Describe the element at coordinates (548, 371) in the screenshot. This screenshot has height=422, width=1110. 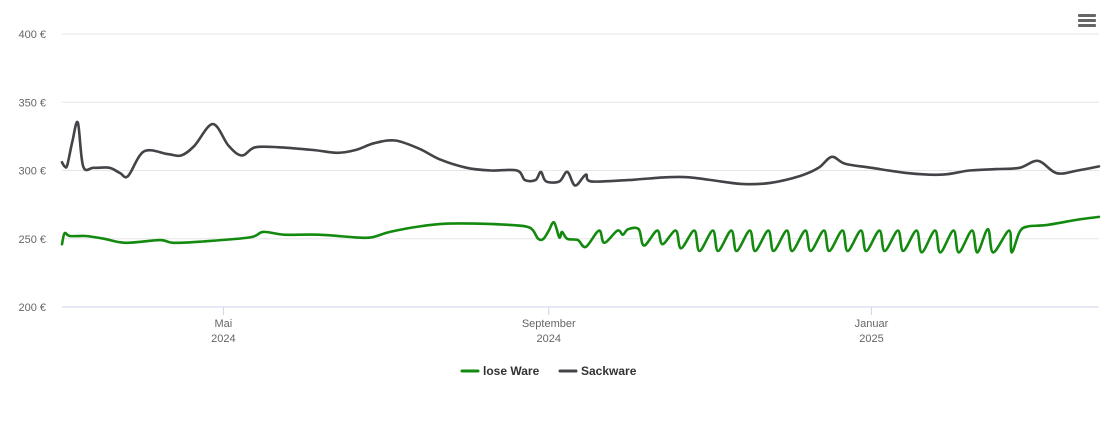
I see `legend: lose Ware Sackware` at that location.